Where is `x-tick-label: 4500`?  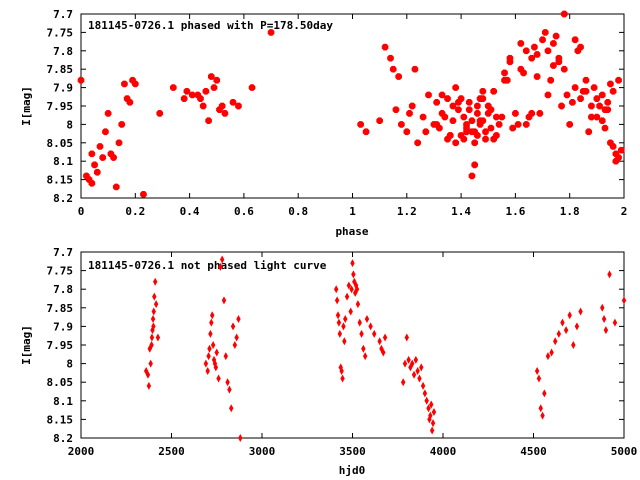
x-tick-label: 4500 is located at coordinates (533, 451).